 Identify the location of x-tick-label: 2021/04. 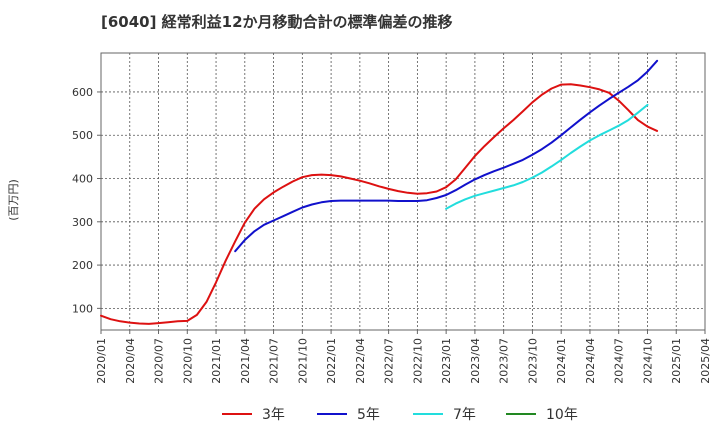
(245, 361).